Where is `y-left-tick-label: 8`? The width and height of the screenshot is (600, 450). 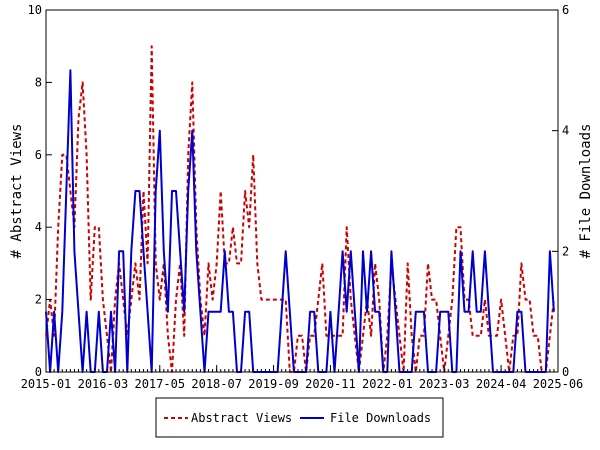 y-left-tick-label: 8 is located at coordinates (38, 82).